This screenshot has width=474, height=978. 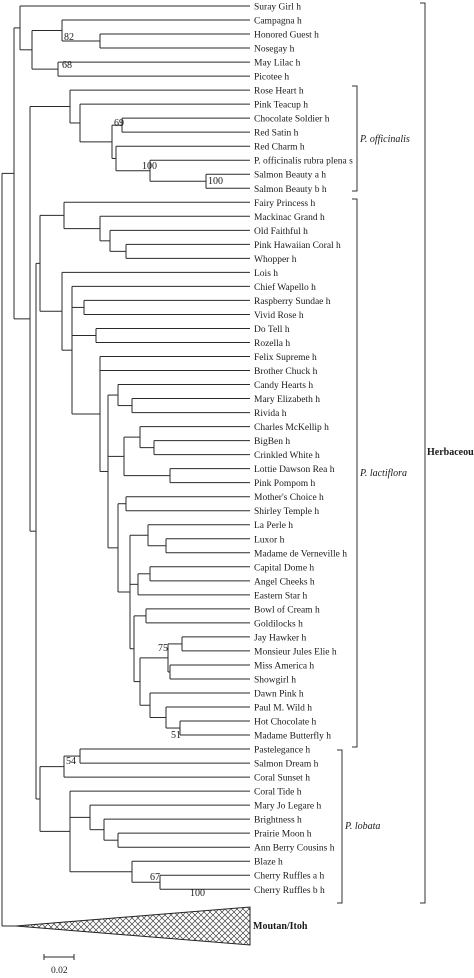 What do you see at coordinates (289, 890) in the screenshot?
I see `leaf-label: Cherry Ruffles b h` at bounding box center [289, 890].